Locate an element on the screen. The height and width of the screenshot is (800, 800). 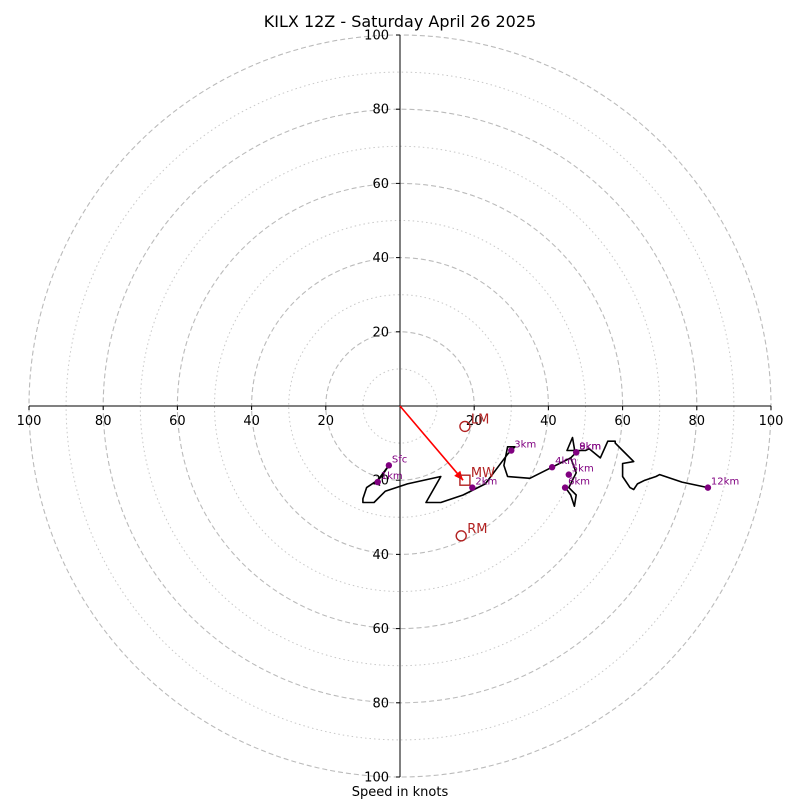
height-marker-label: 8km is located at coordinates (590, 446).